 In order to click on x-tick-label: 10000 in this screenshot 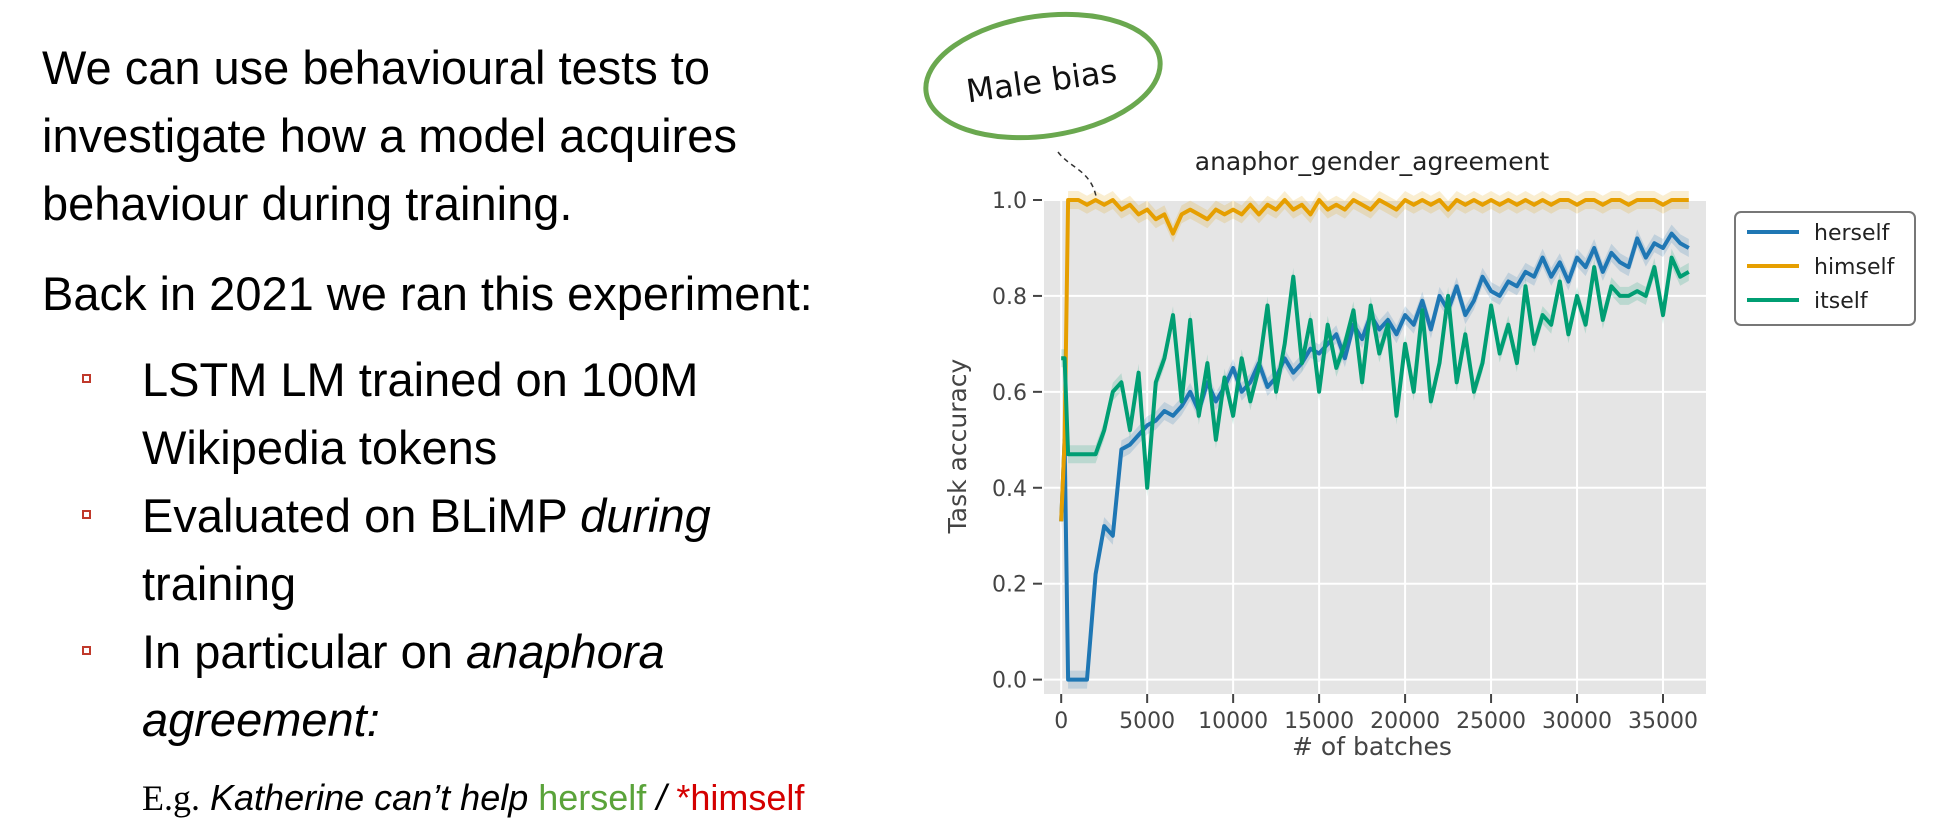, I will do `click(1233, 721)`.